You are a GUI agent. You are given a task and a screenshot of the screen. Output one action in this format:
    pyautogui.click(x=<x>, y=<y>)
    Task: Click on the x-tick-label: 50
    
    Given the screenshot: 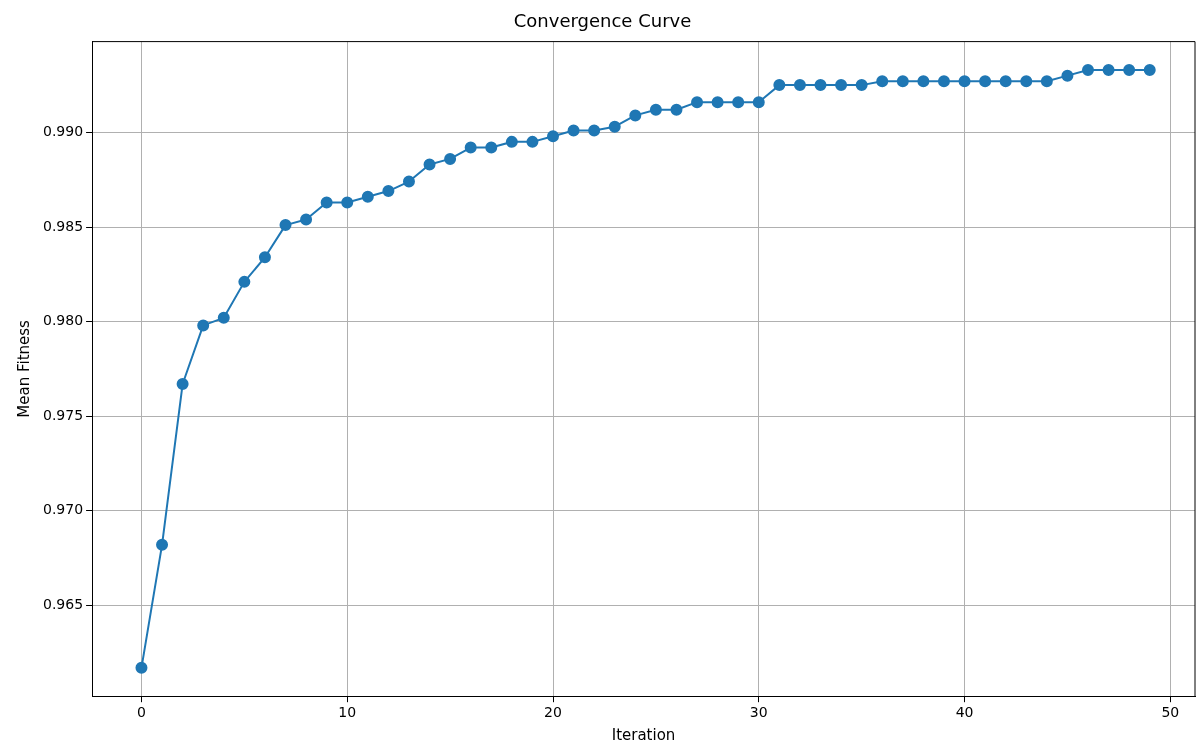 What is the action you would take?
    pyautogui.click(x=1170, y=712)
    